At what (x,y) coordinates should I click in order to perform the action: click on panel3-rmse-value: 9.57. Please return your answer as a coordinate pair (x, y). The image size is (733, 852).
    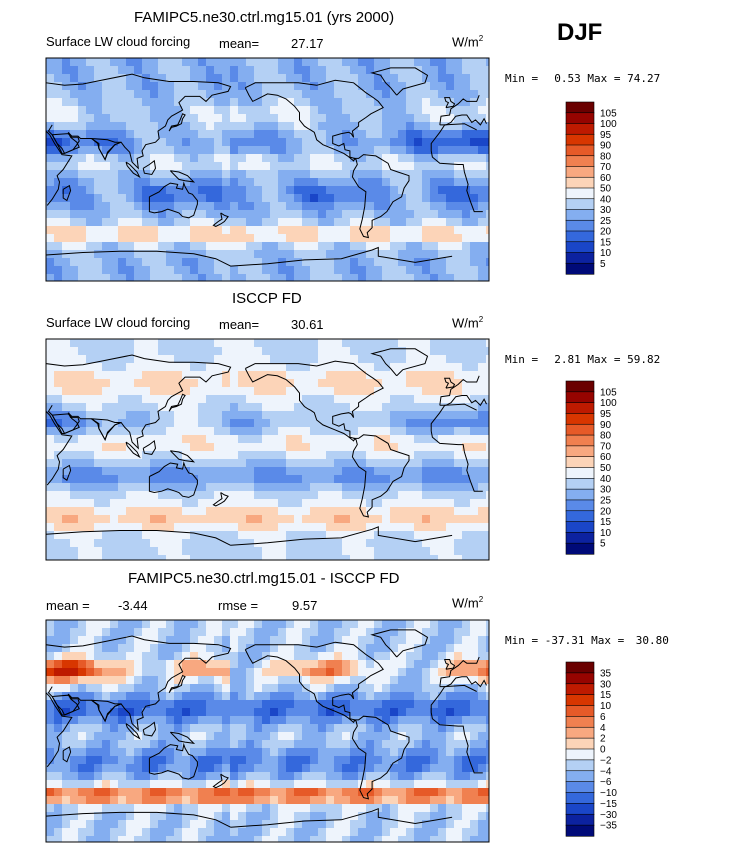
    Looking at the image, I should click on (305, 605).